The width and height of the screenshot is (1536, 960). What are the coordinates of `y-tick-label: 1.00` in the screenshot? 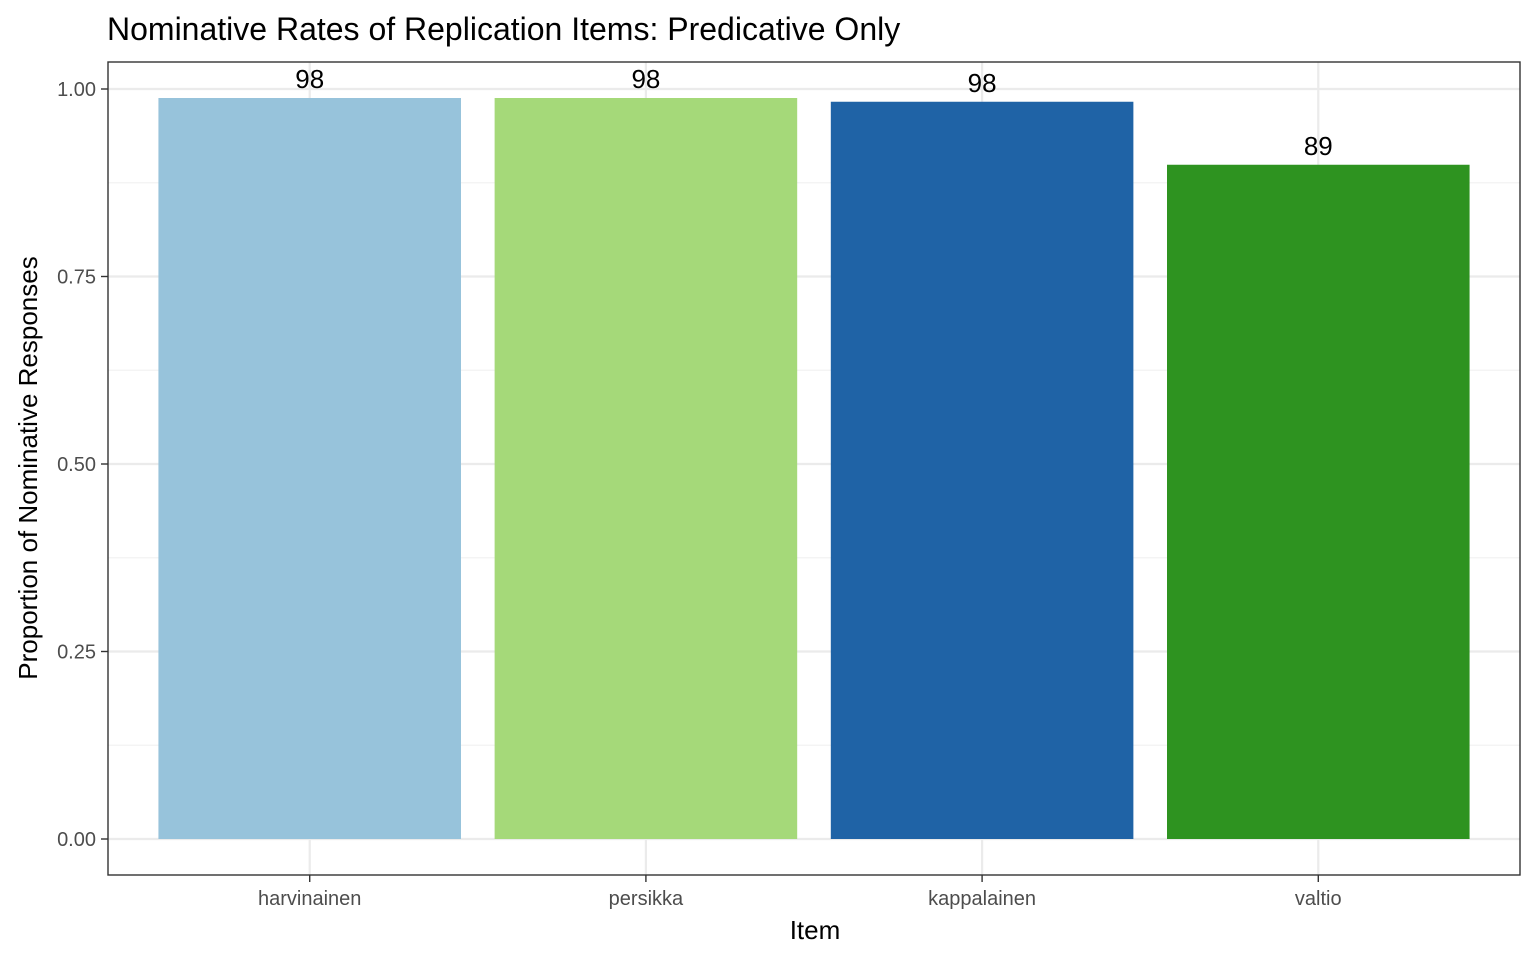 It's located at (76, 90).